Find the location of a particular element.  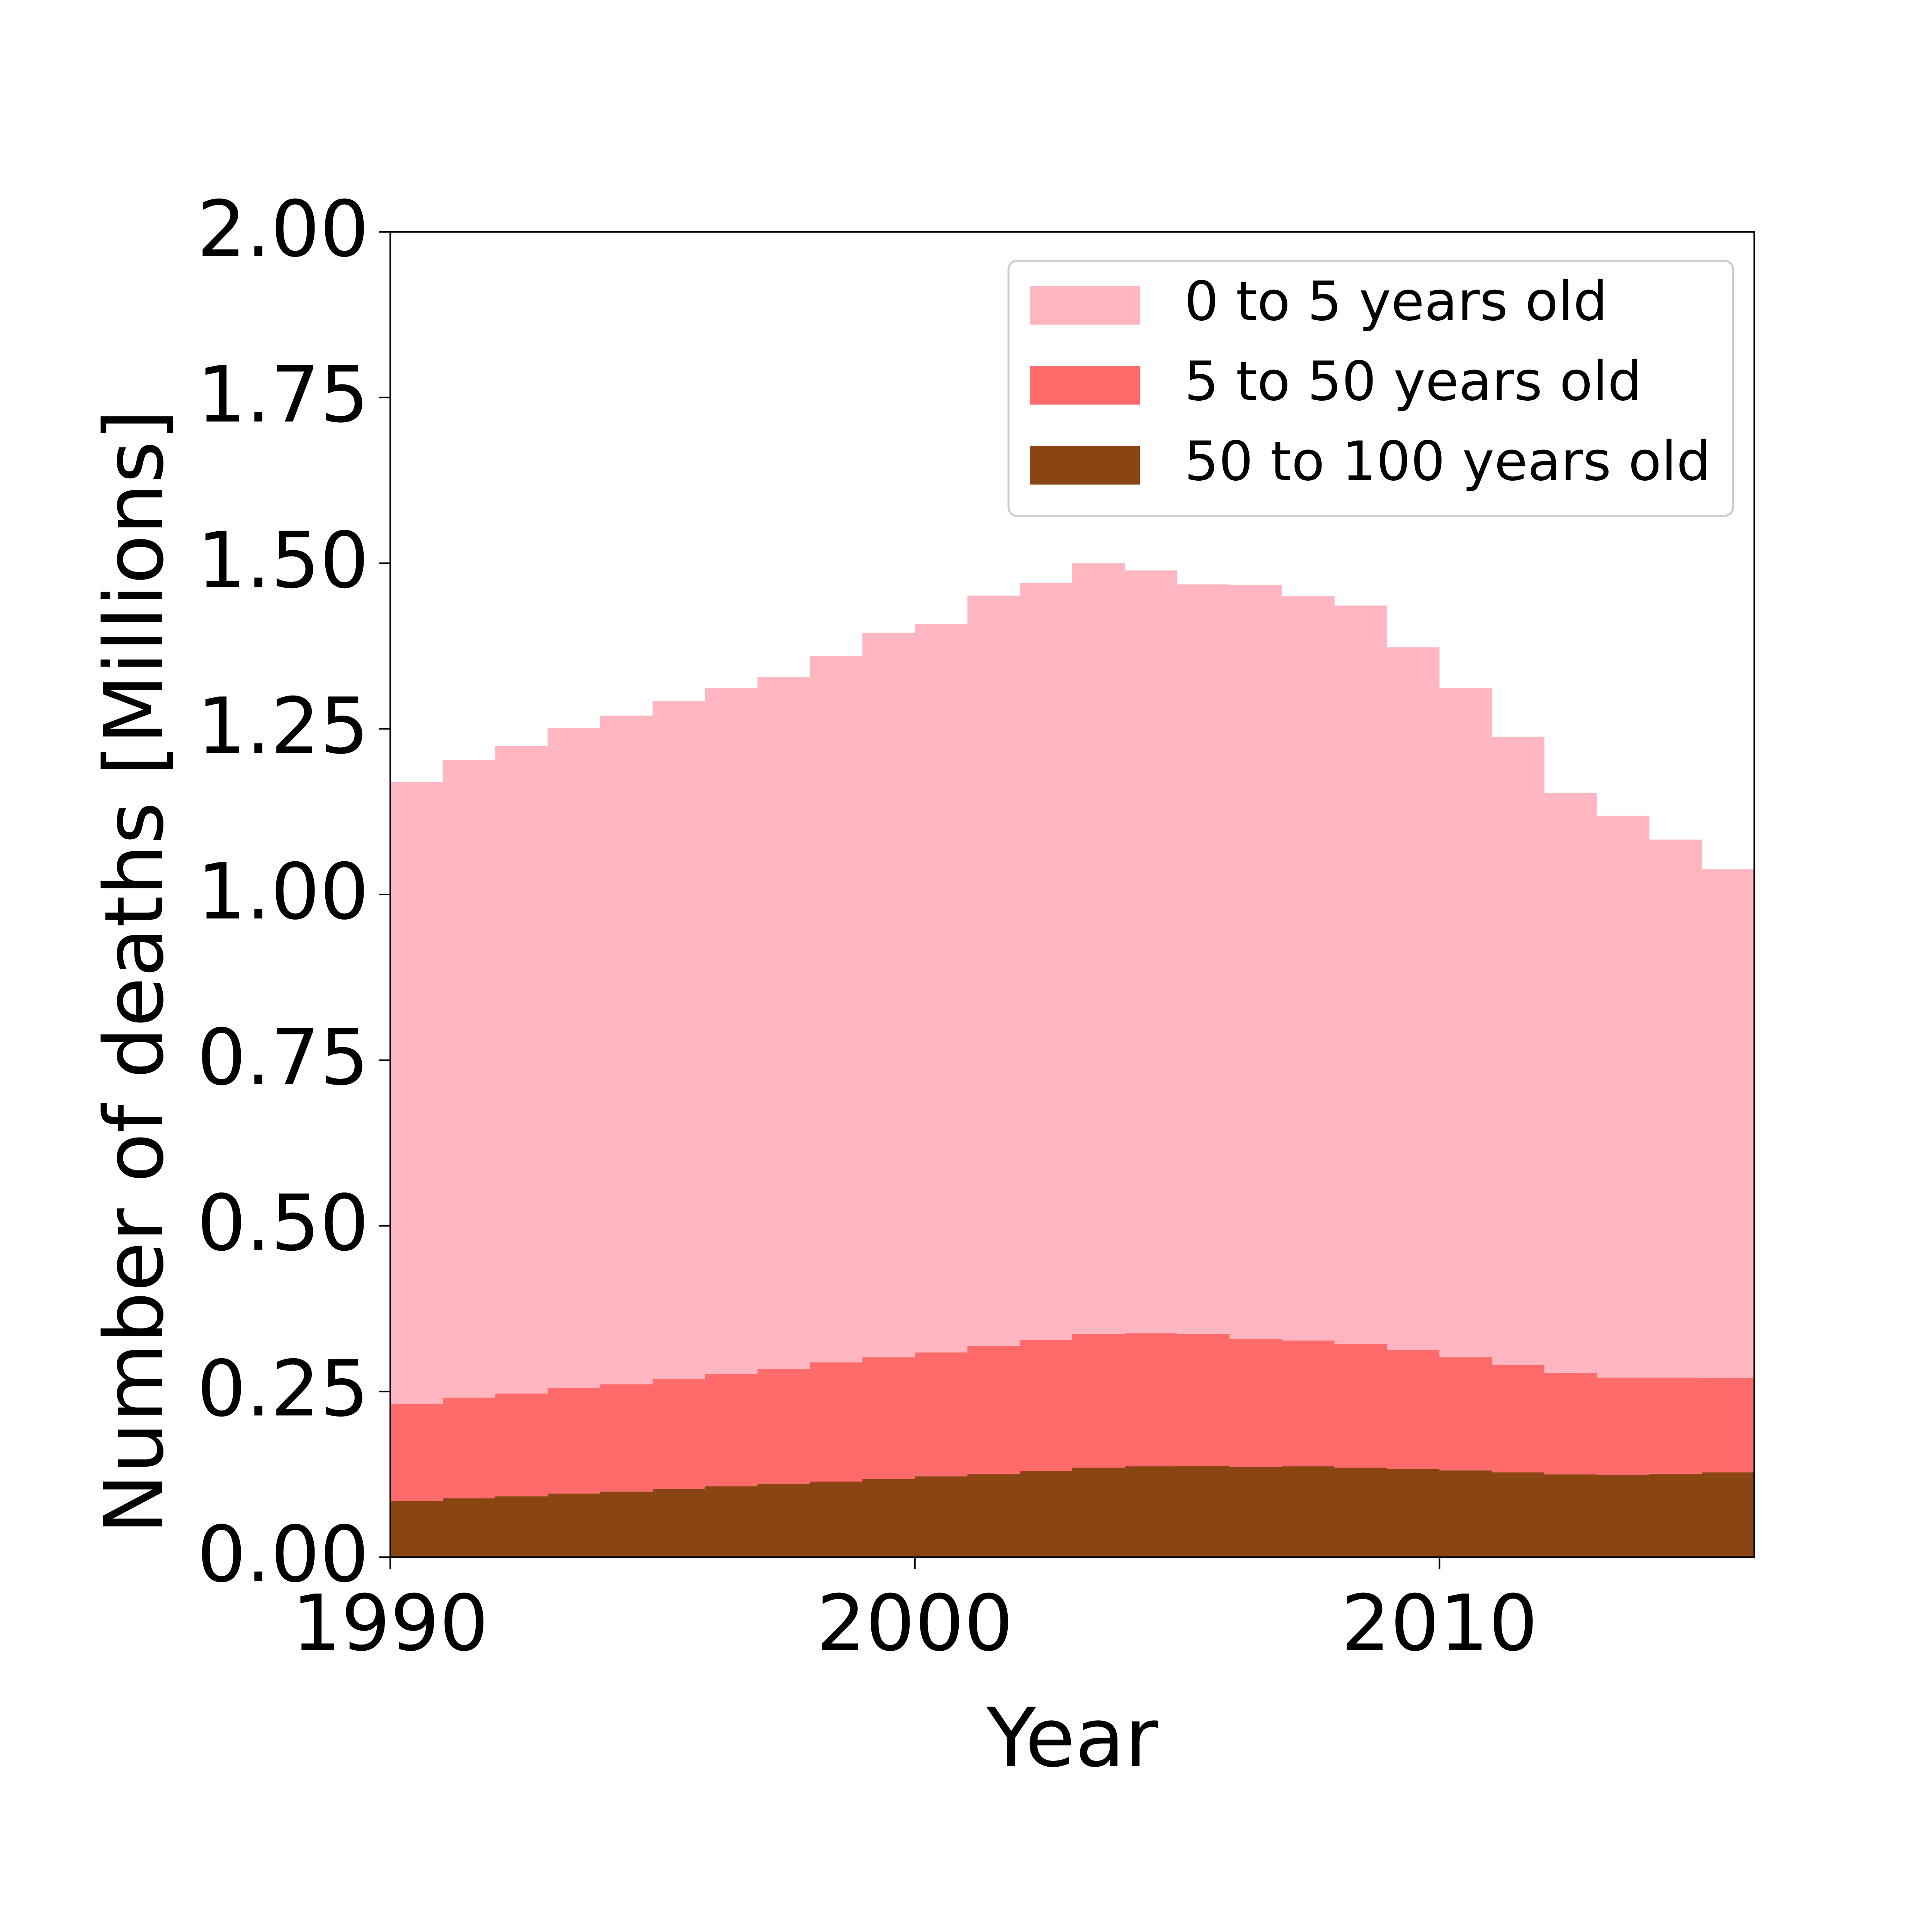

x-axis-title: Year is located at coordinates (1072, 1738).